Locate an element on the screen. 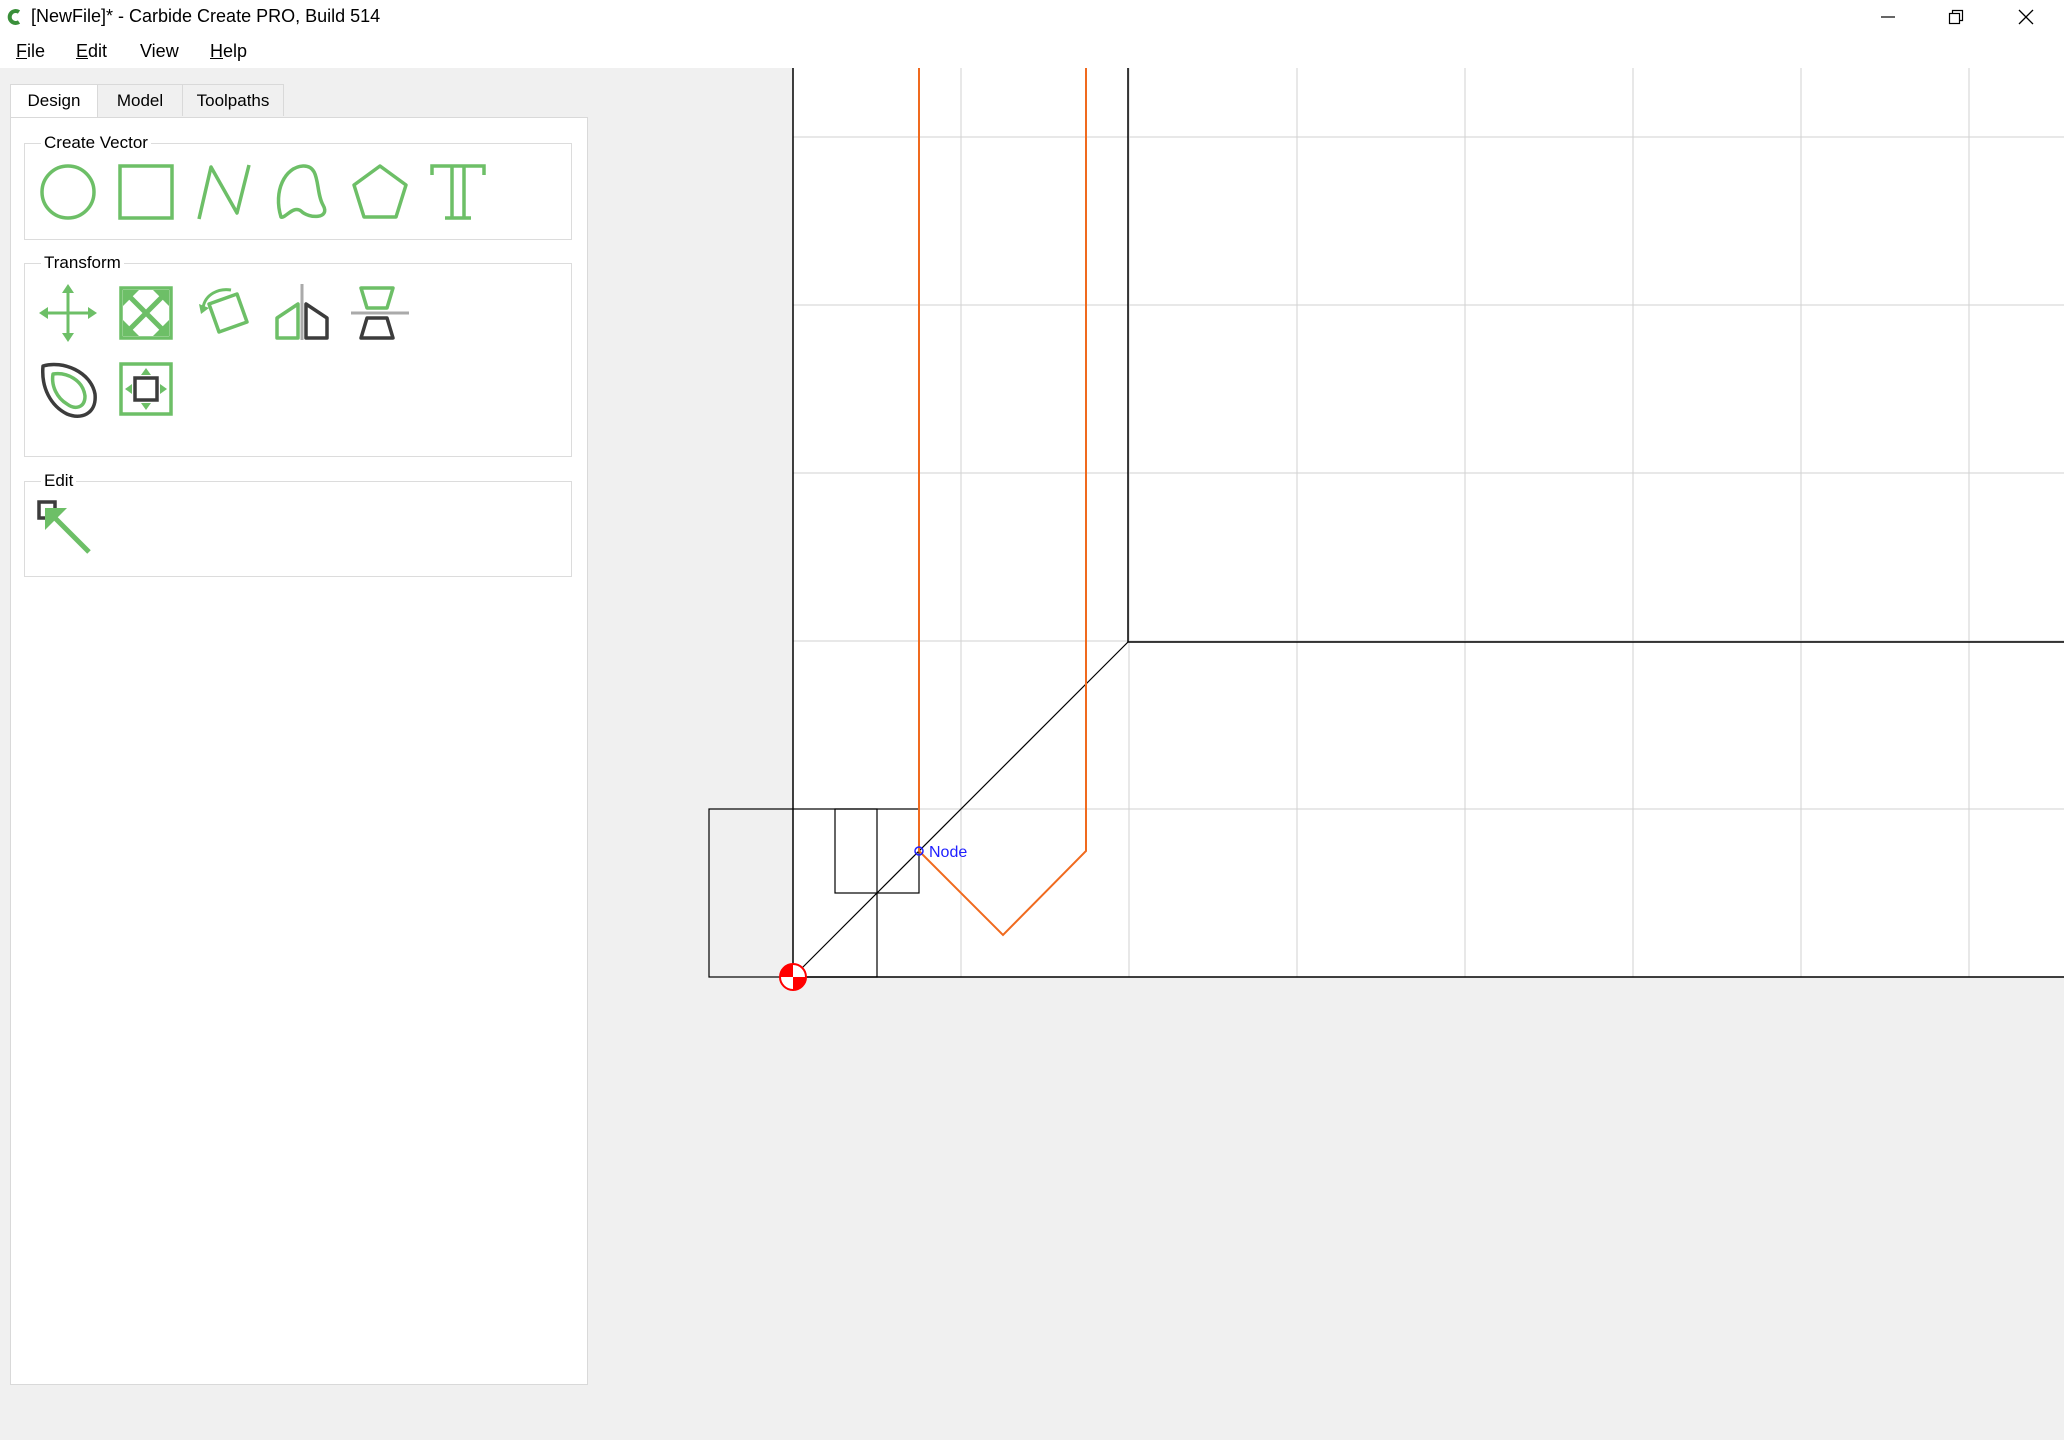 The width and height of the screenshot is (2064, 1440). menu-edit-accel: E is located at coordinates (82, 51).